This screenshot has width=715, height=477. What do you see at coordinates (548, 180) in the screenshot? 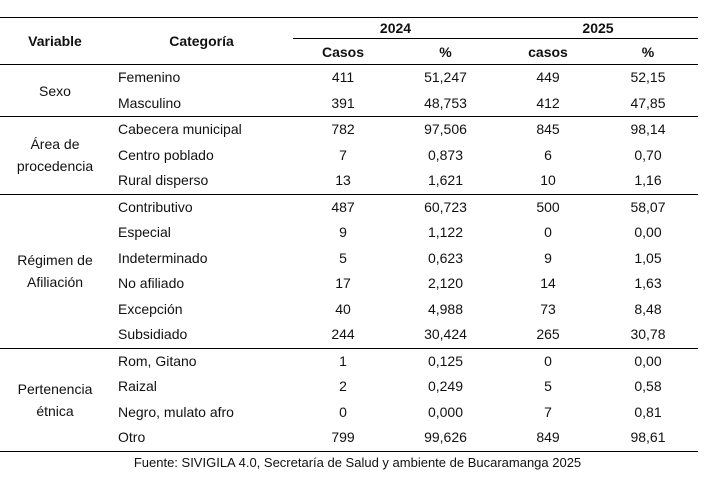
I see `casos-2025-cell: 10` at bounding box center [548, 180].